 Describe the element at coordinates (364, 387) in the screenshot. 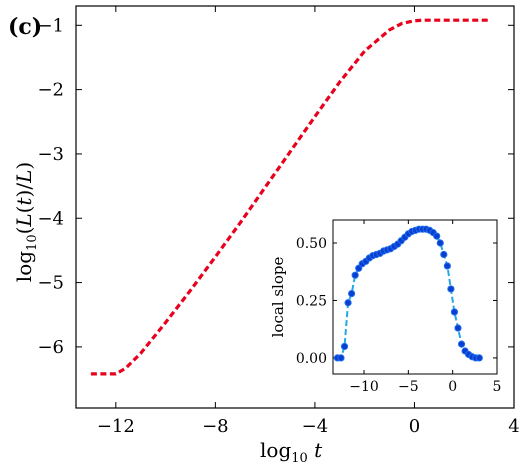

I see `x-tick-label: −10` at that location.